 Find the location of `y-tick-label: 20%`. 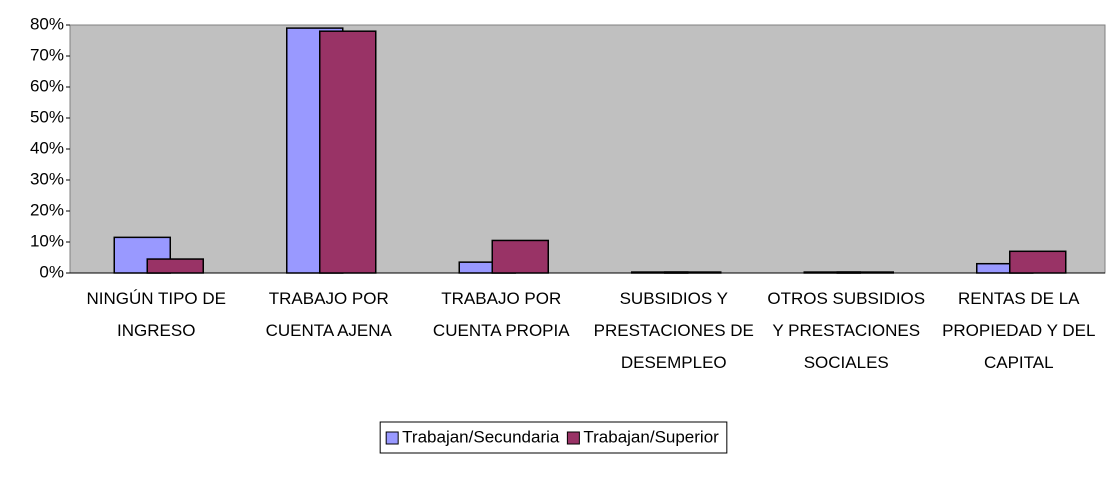

y-tick-label: 20% is located at coordinates (47, 209).